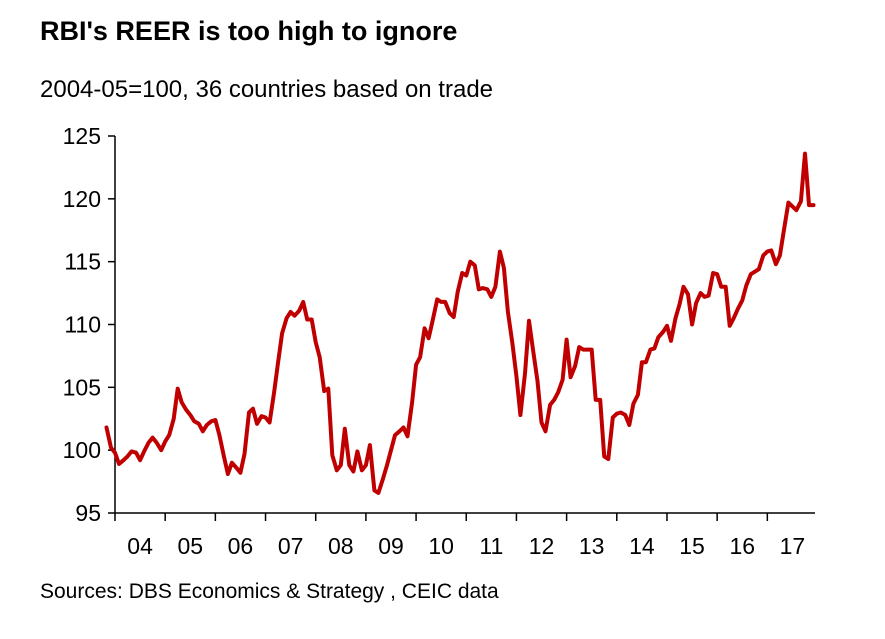  I want to click on y-tick-label: 95, so click(88, 513).